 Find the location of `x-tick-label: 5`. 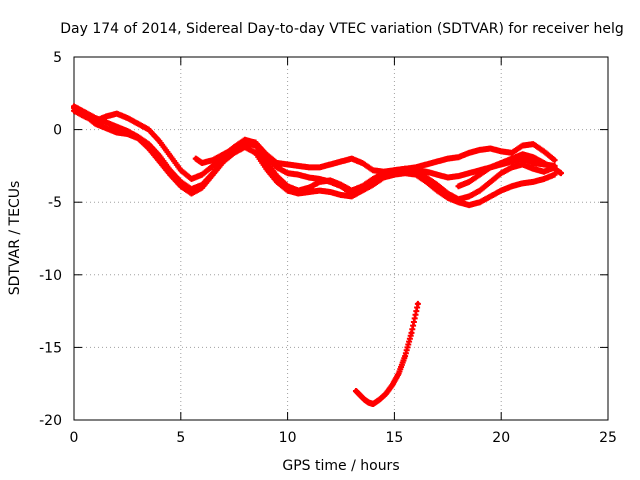

x-tick-label: 5 is located at coordinates (180, 438).